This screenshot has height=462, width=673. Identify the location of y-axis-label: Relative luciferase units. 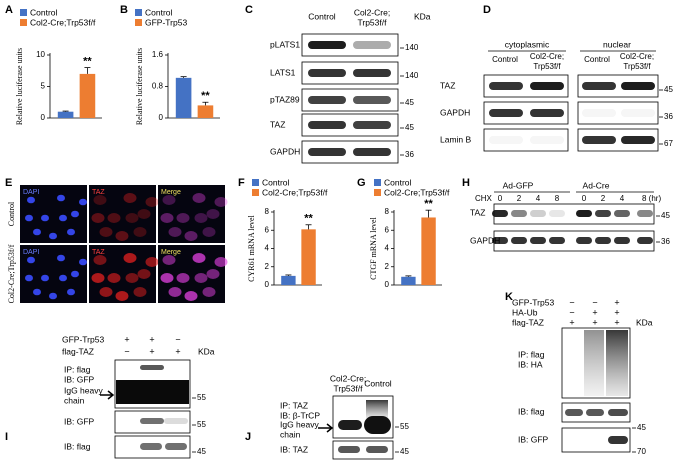
(19, 86).